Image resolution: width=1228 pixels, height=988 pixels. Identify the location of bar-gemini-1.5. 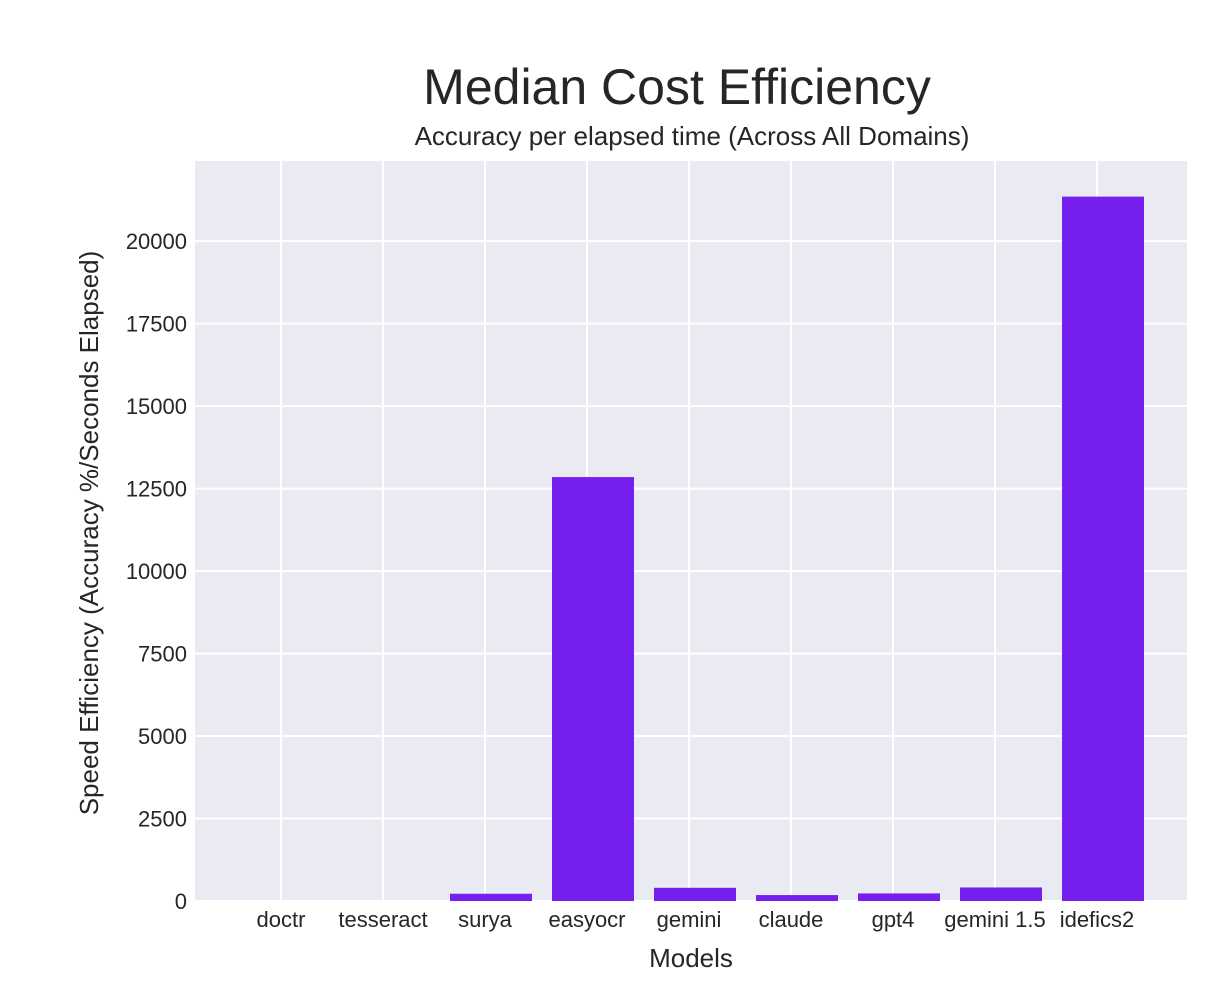
(1001, 894).